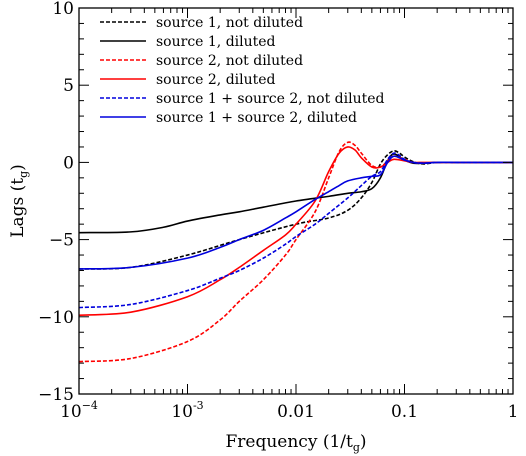 The height and width of the screenshot is (456, 526). What do you see at coordinates (216, 80) in the screenshot?
I see `legend-label-source-2-diluted: source 2, diluted` at bounding box center [216, 80].